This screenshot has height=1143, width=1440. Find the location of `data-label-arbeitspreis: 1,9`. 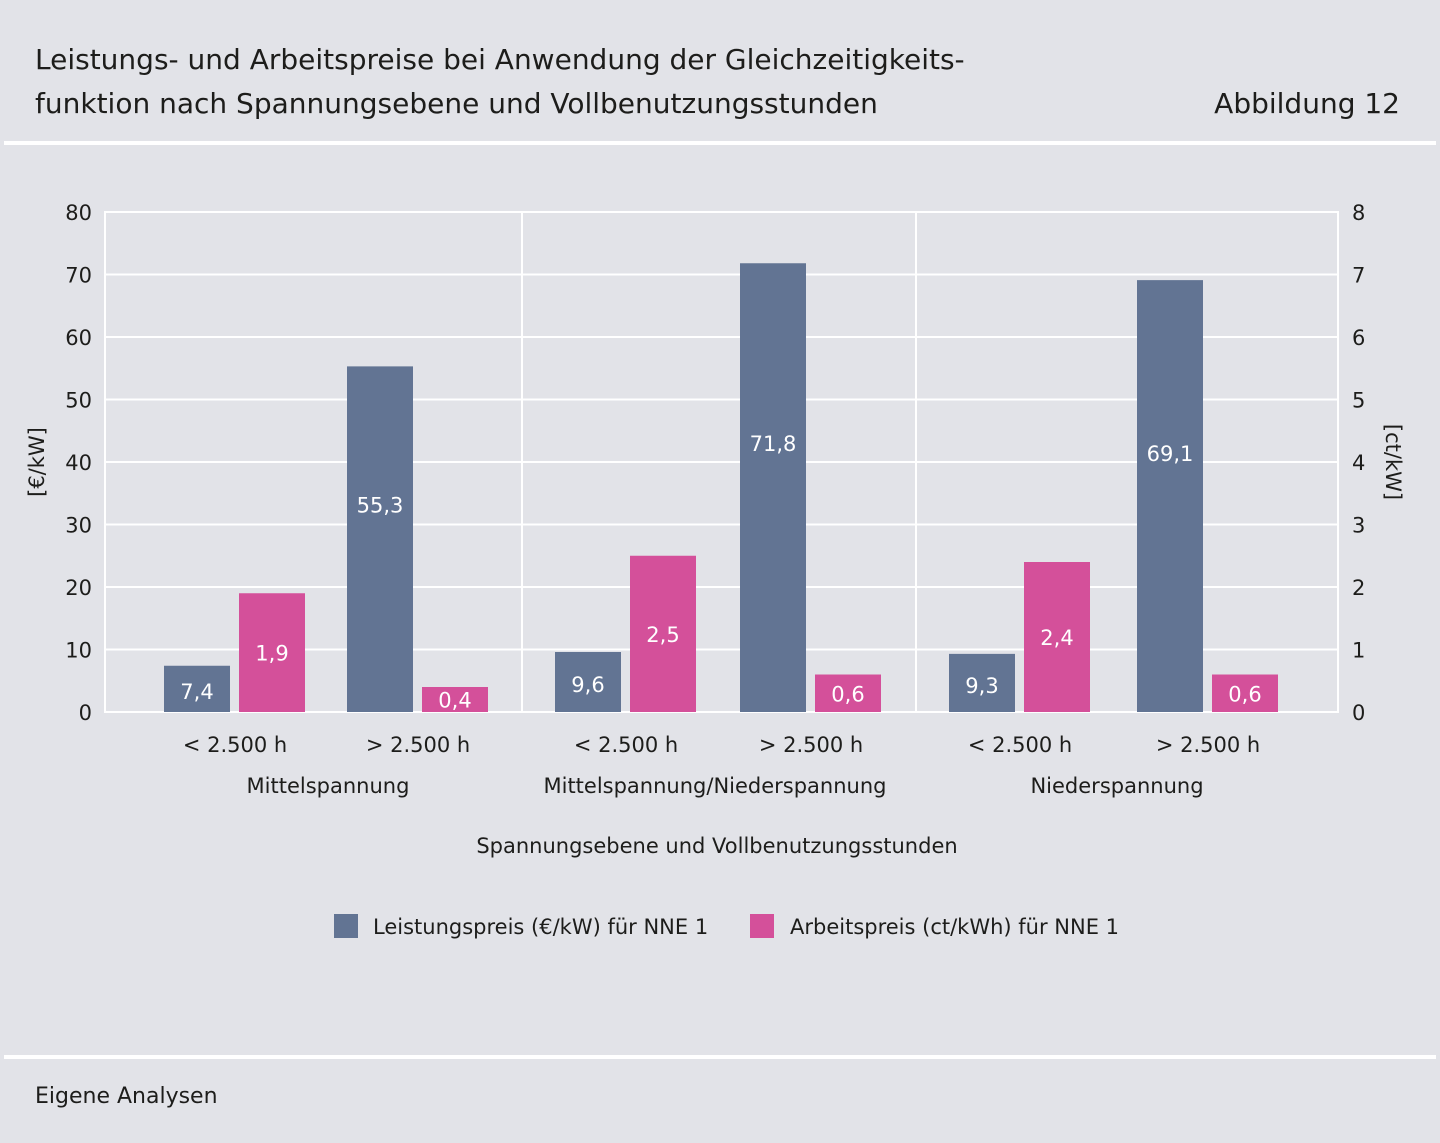

data-label-arbeitspreis: 1,9 is located at coordinates (271, 654).